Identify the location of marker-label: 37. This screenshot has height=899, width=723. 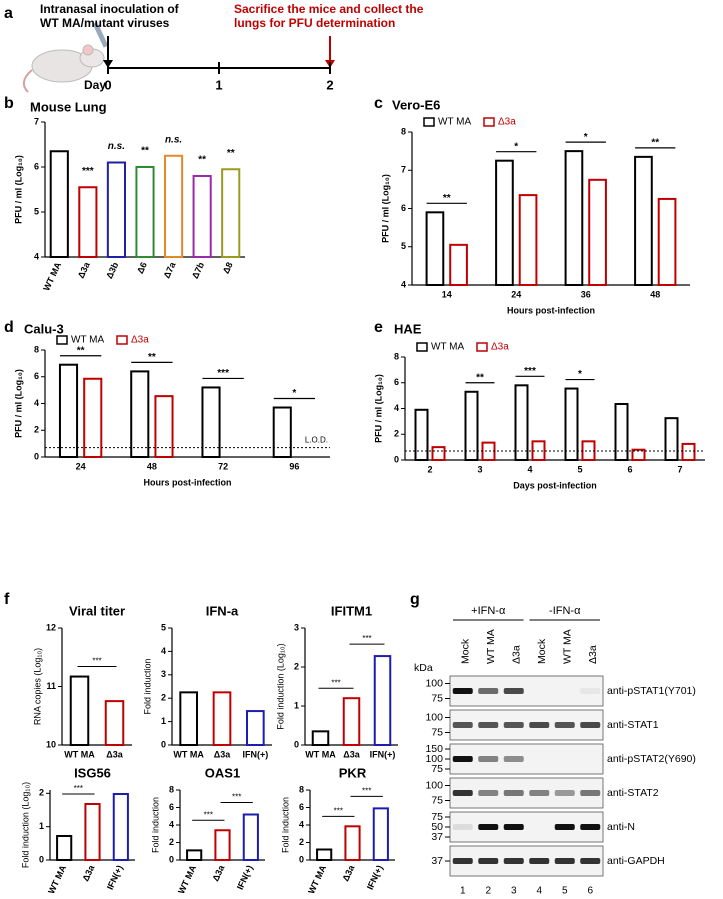
(437, 861).